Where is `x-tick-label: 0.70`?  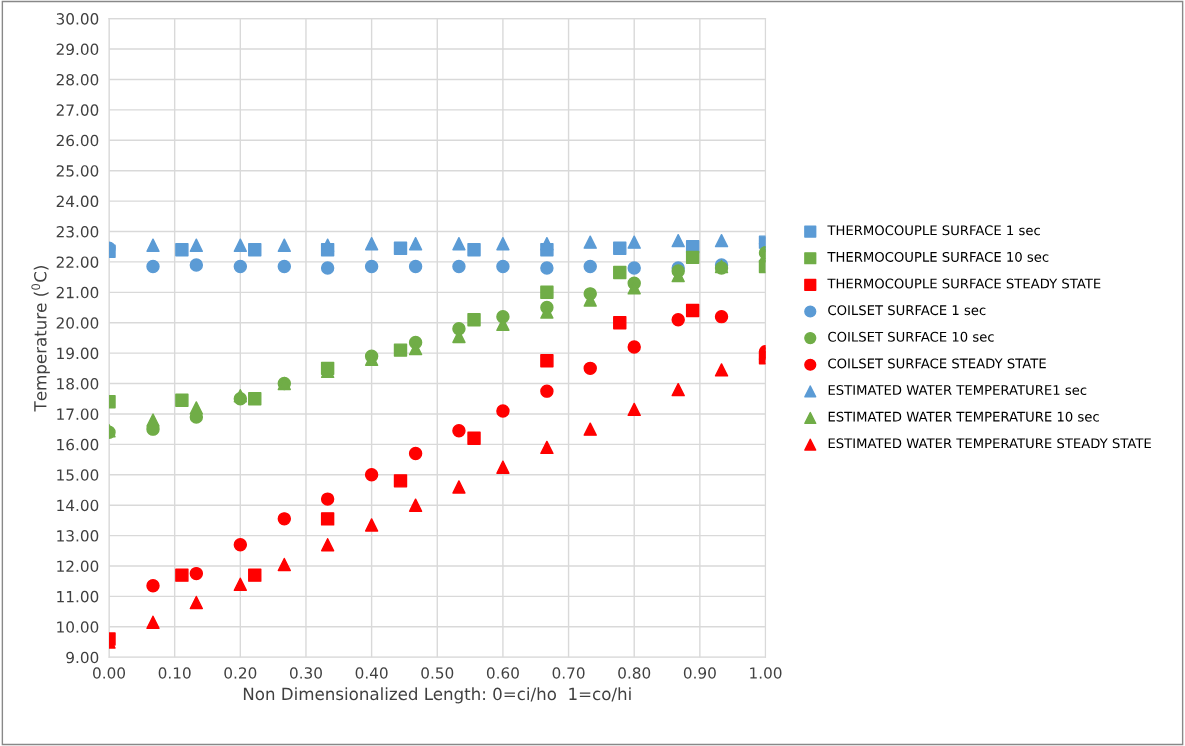 x-tick-label: 0.70 is located at coordinates (568, 673).